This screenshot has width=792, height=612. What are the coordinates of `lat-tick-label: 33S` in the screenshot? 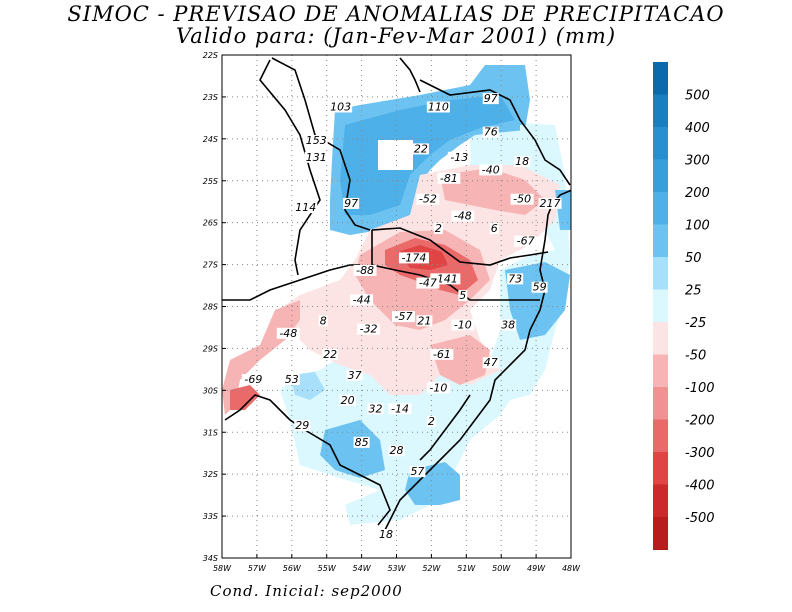 It's located at (210, 516).